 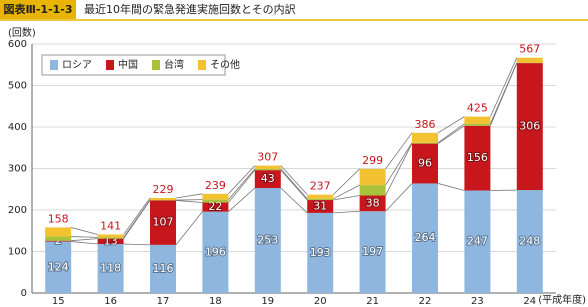 I want to click on total-label: 229, so click(x=163, y=189).